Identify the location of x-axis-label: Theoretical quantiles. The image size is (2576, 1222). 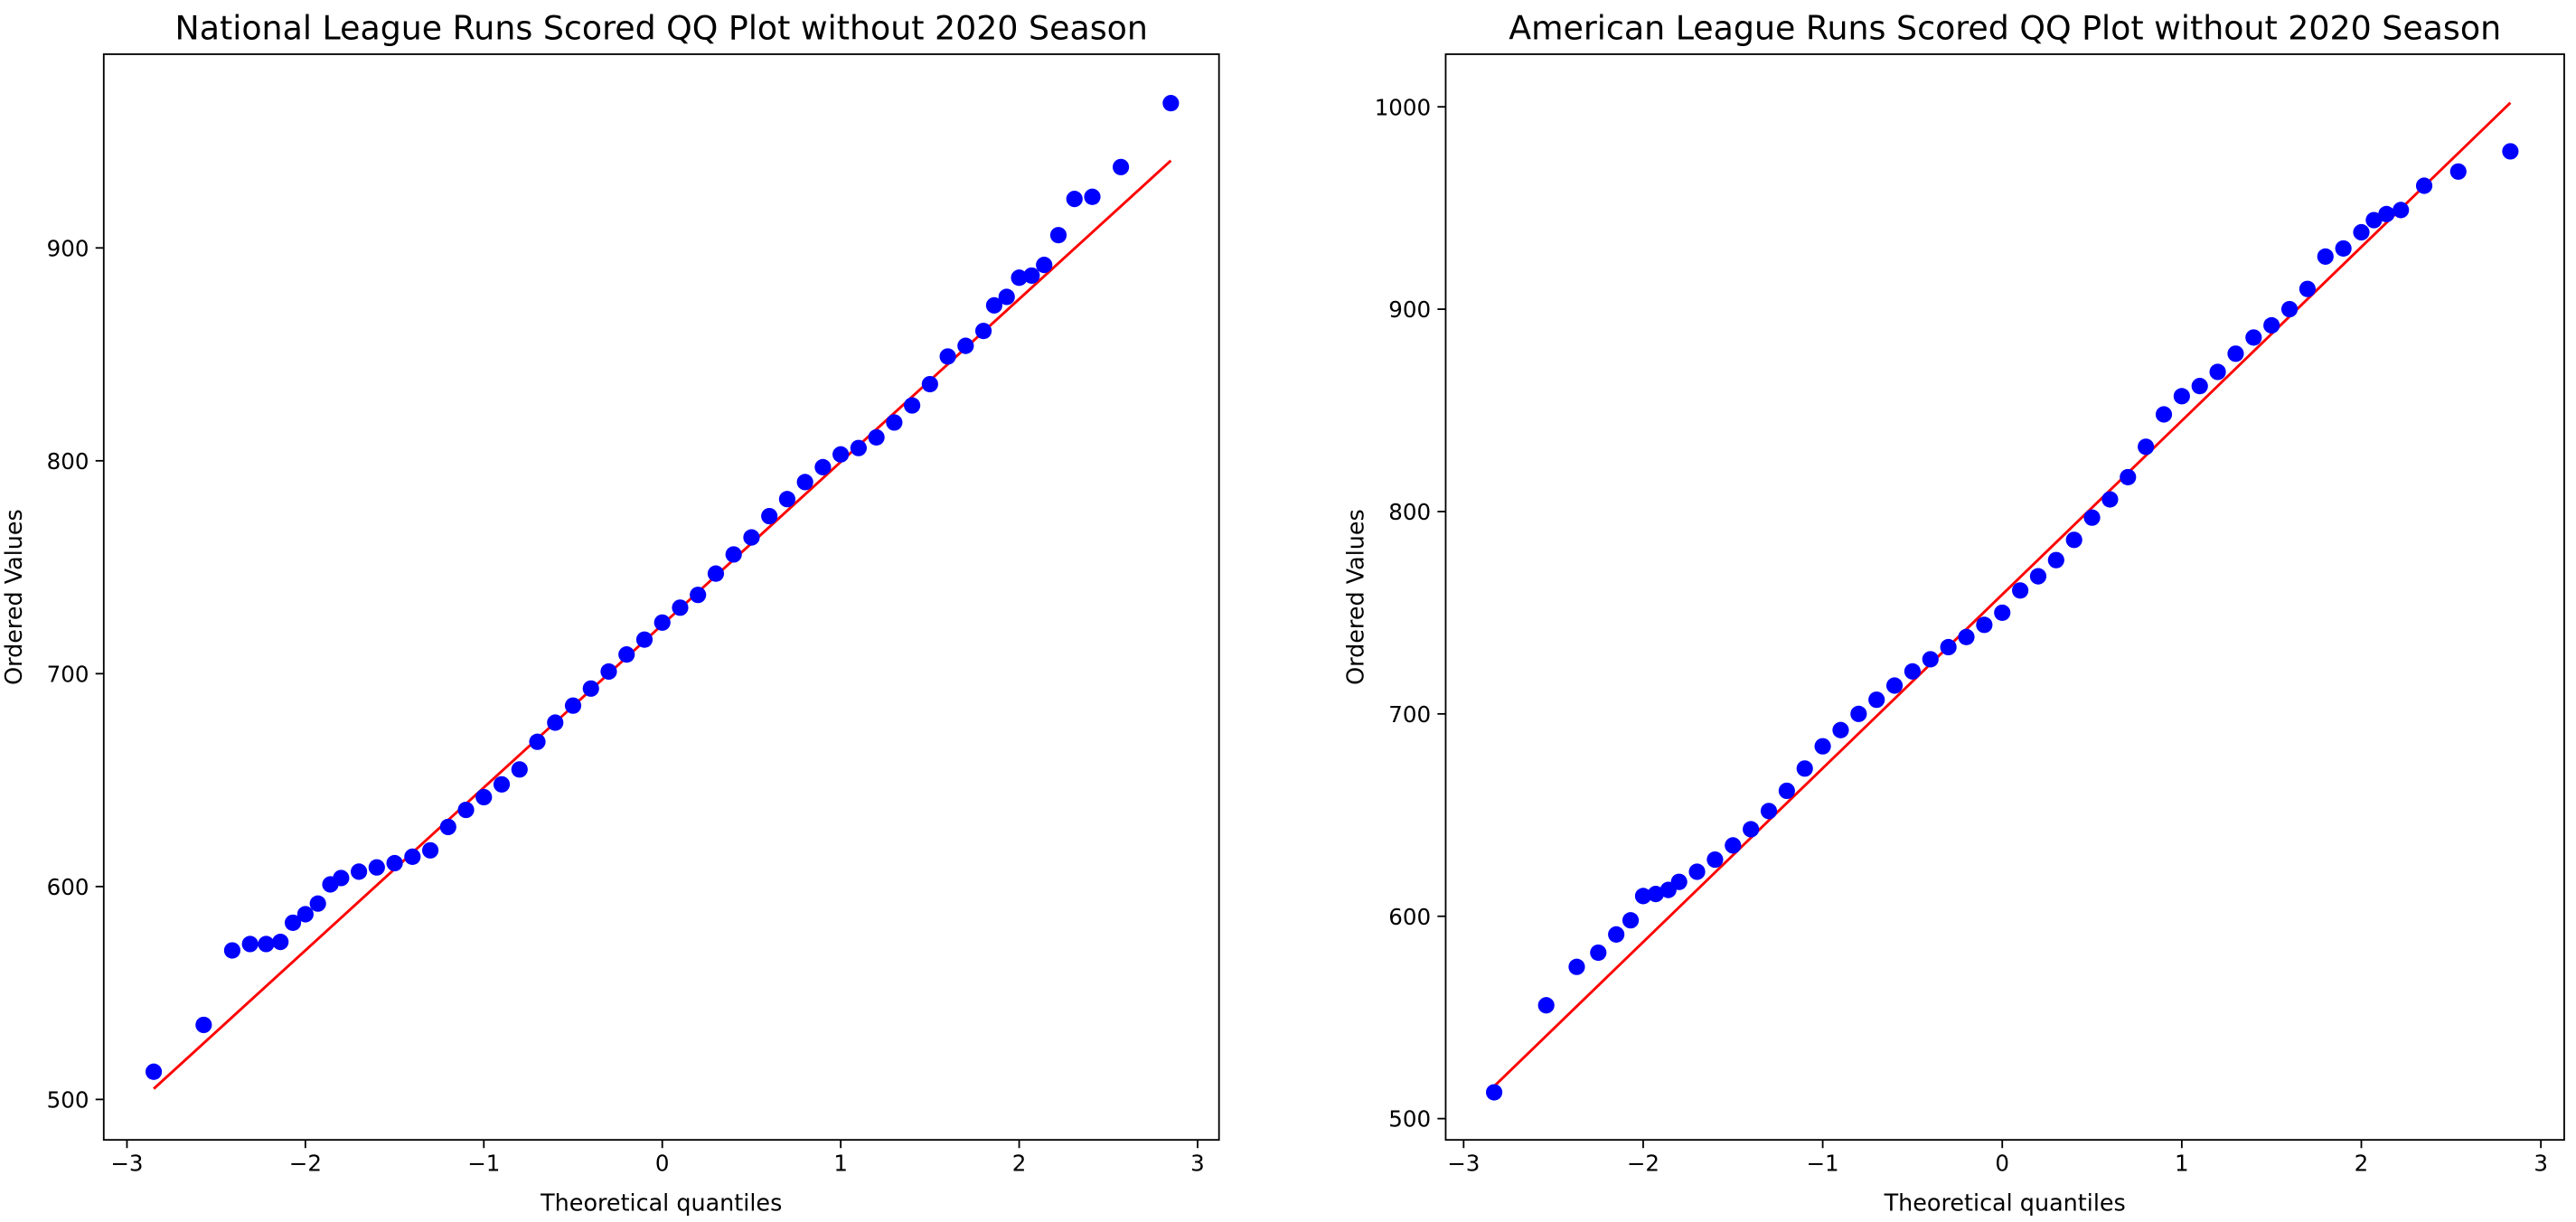
(2005, 1203).